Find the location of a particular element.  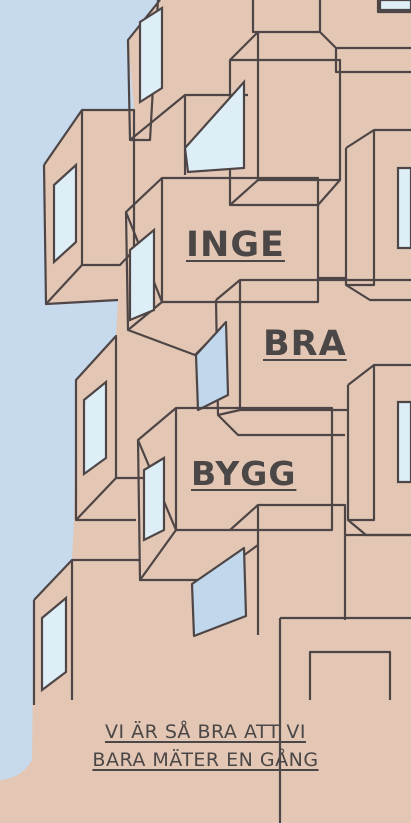

tagline-line-2: BARA MÄTER EN GÅNG is located at coordinates (205, 760).